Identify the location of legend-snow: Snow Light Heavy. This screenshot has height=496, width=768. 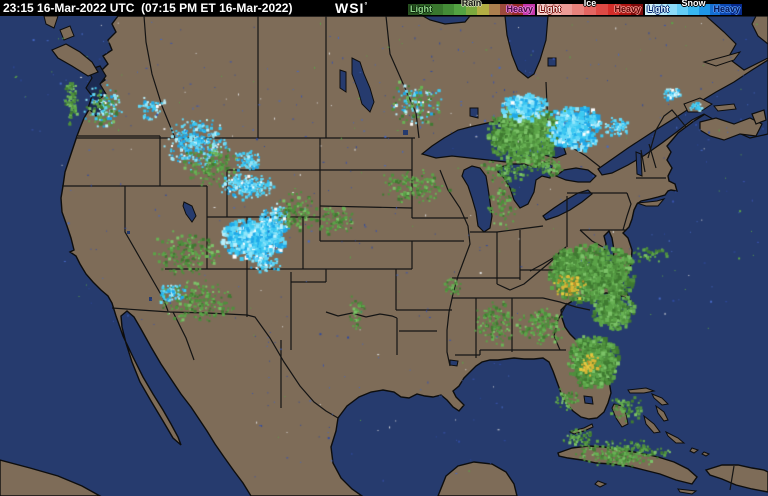
(694, 8).